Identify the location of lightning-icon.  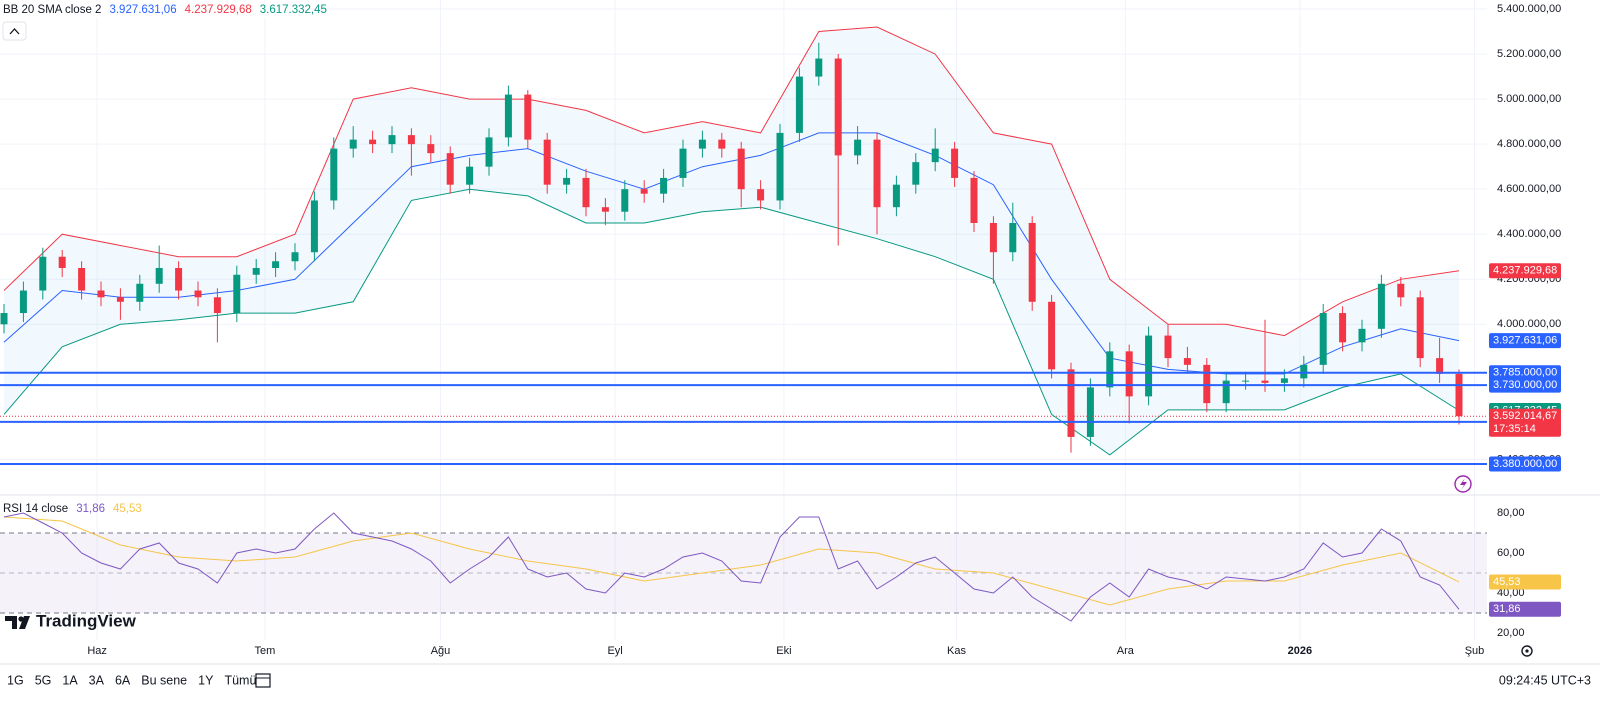
(1463, 484).